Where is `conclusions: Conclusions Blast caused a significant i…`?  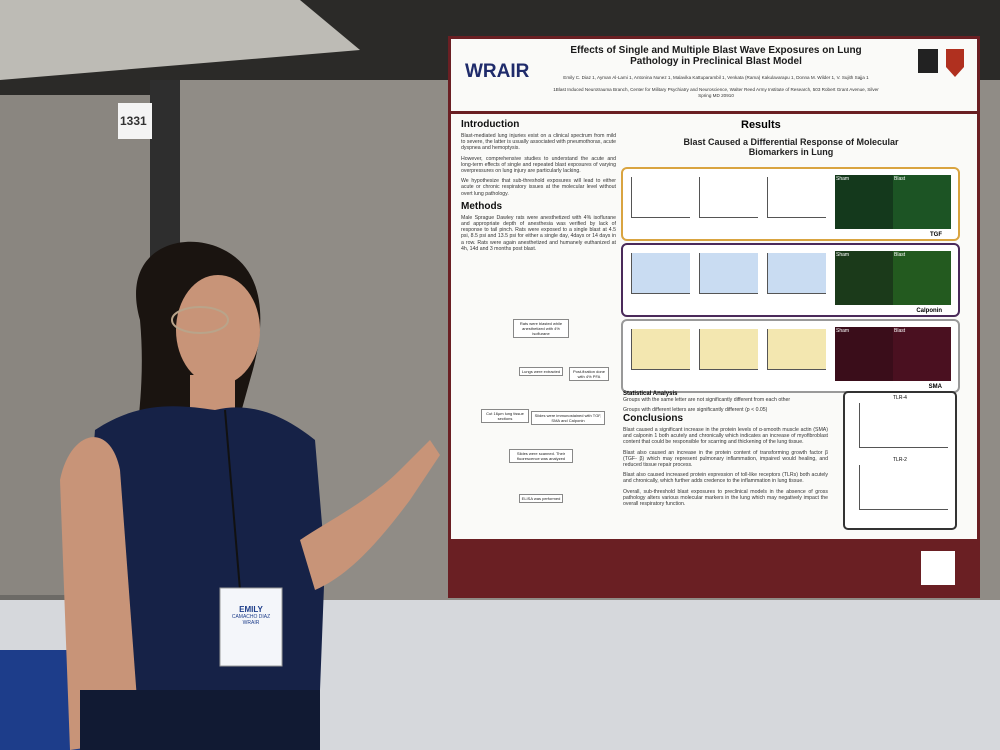
conclusions: Conclusions Blast caused a significant i… is located at coordinates (725, 461).